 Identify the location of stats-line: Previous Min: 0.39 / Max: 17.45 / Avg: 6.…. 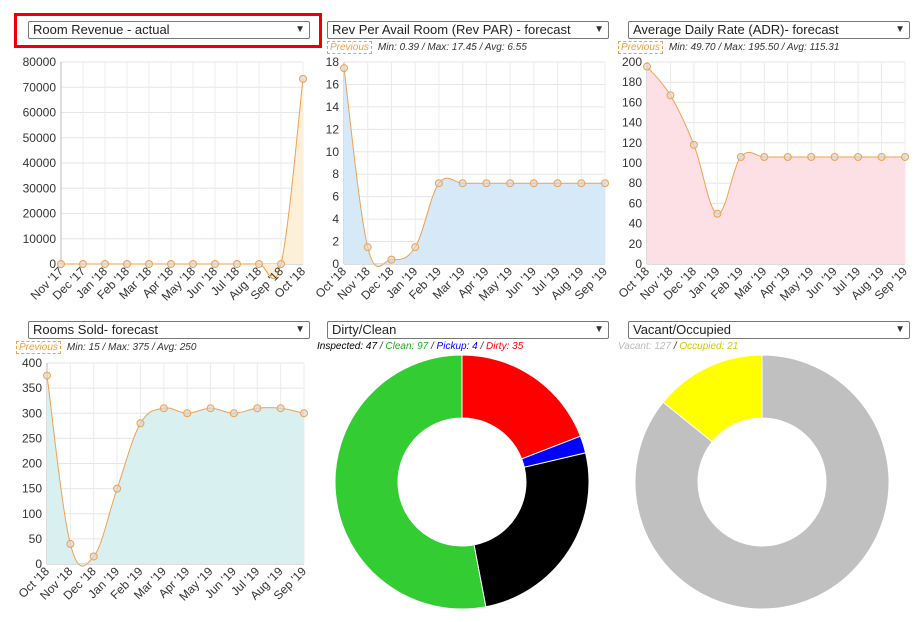
(427, 47).